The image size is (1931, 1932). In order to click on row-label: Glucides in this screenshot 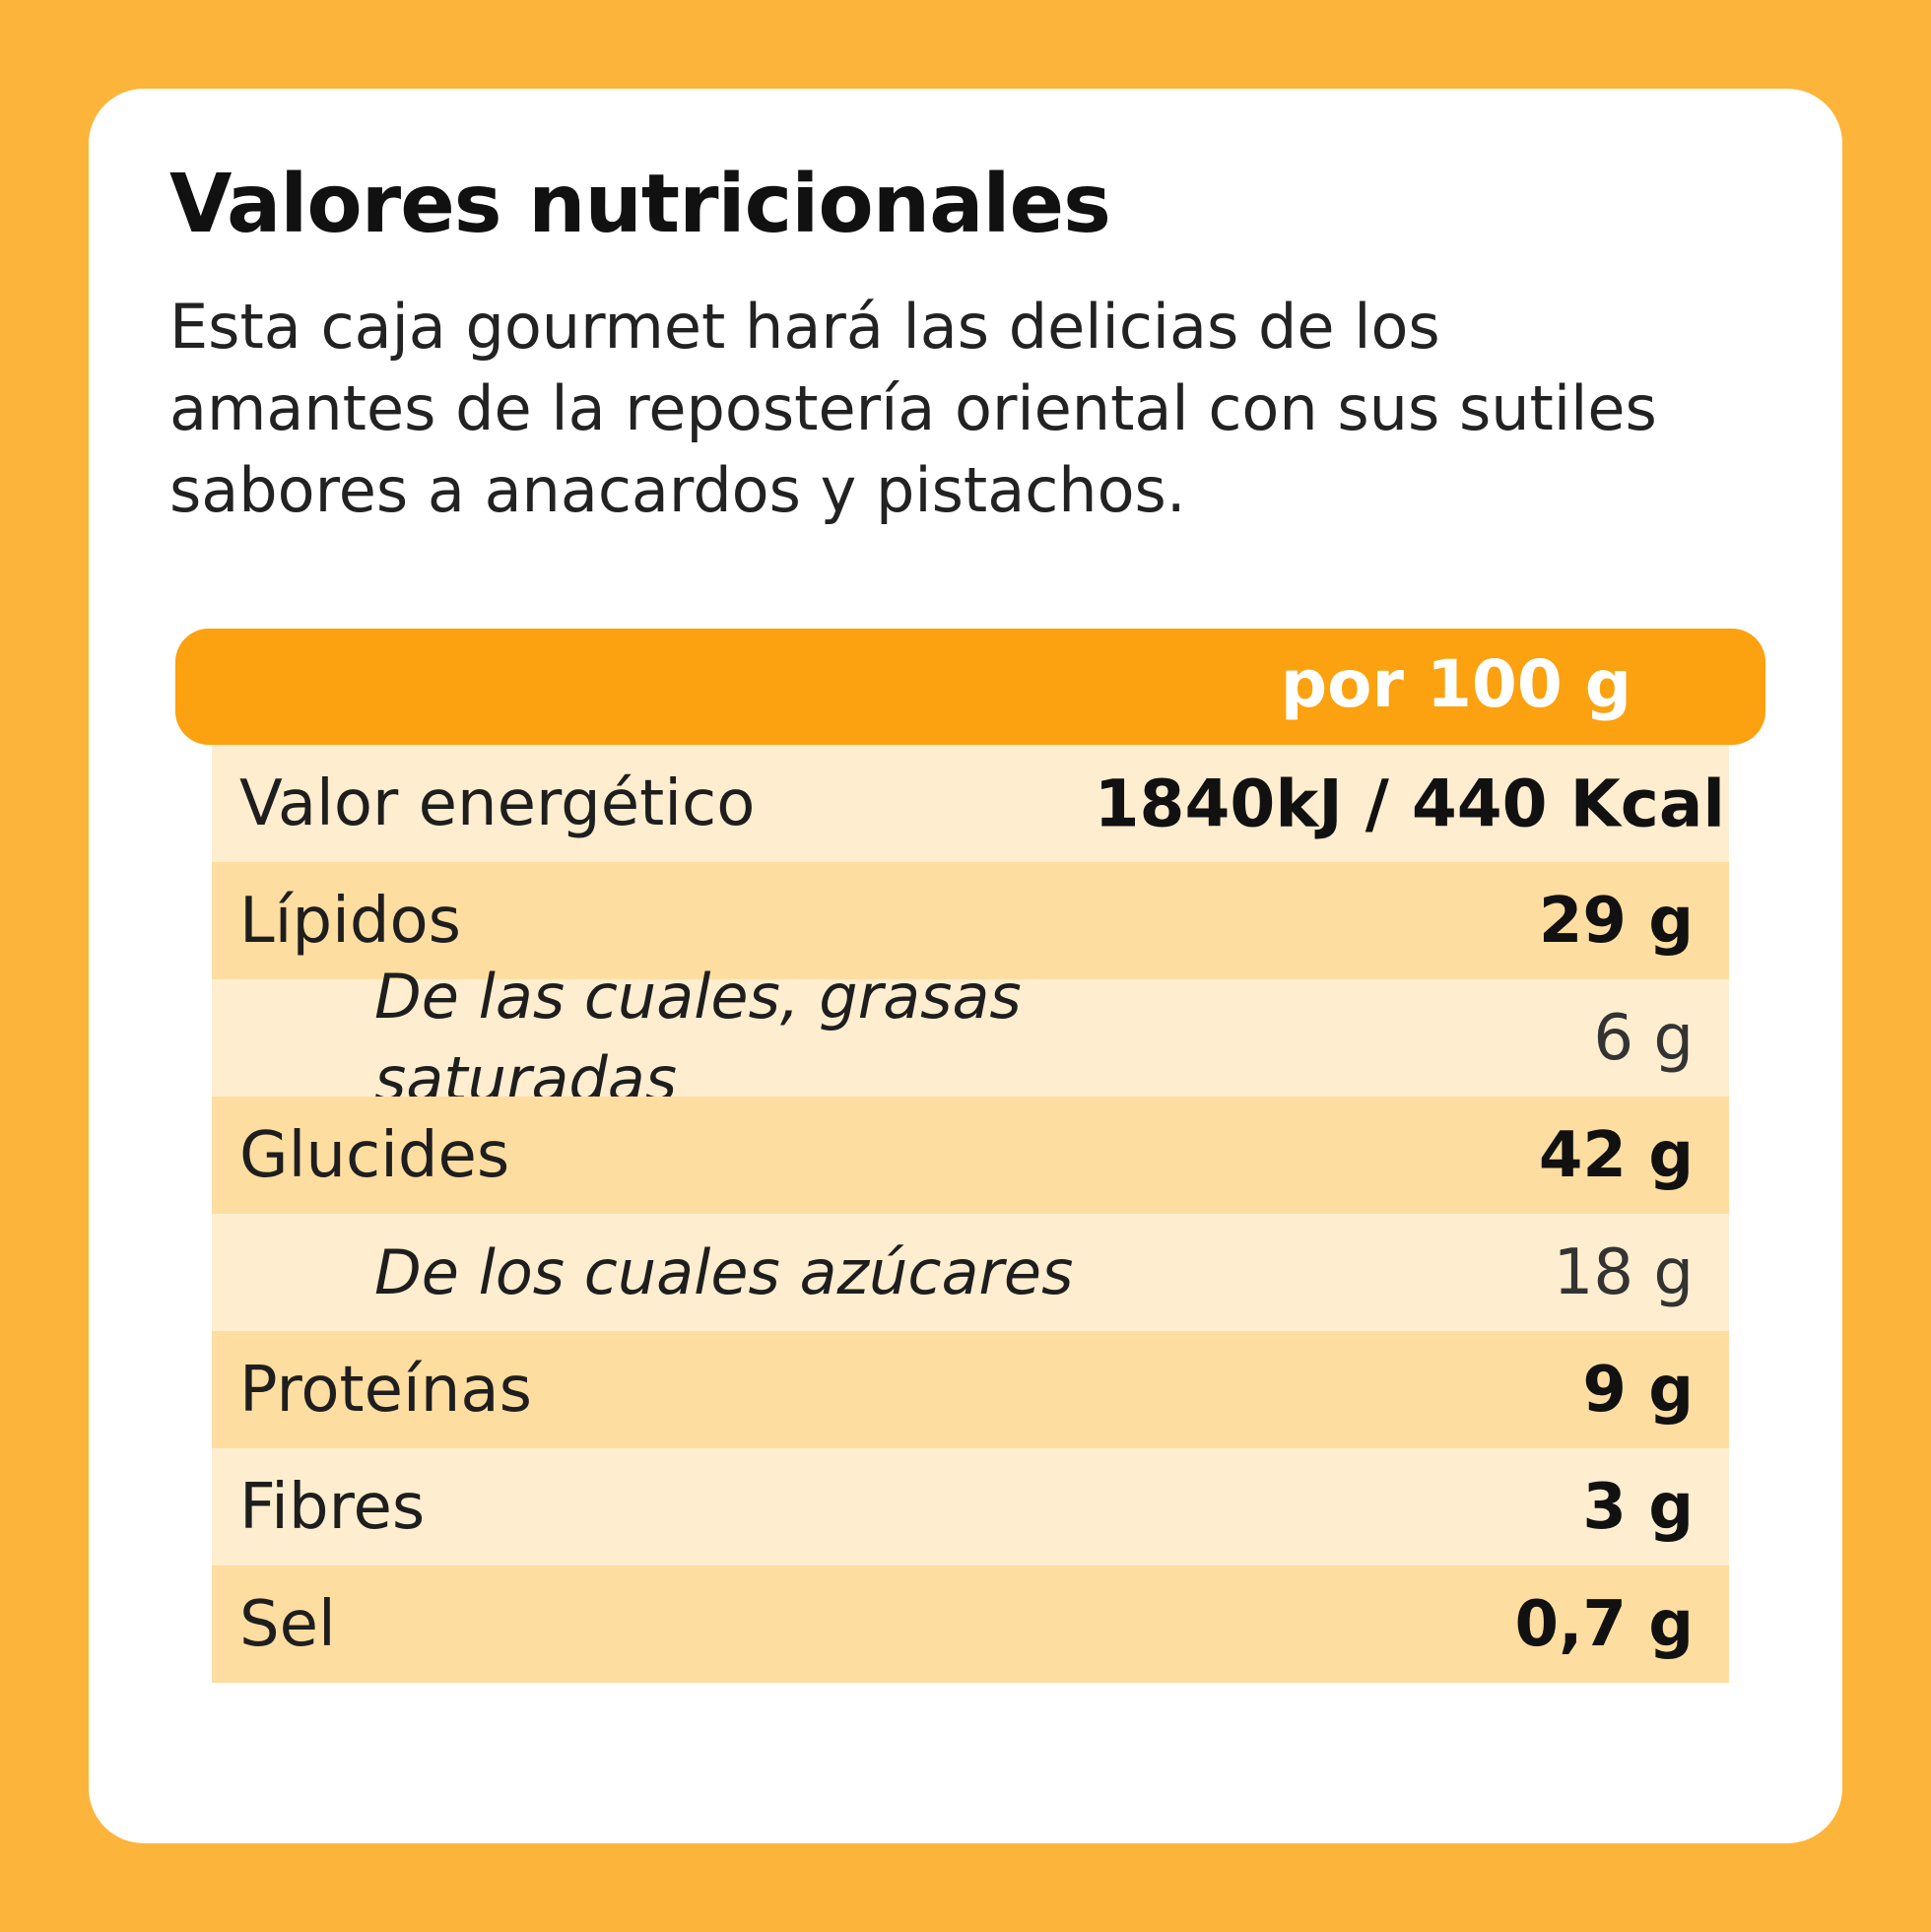, I will do `click(374, 1155)`.